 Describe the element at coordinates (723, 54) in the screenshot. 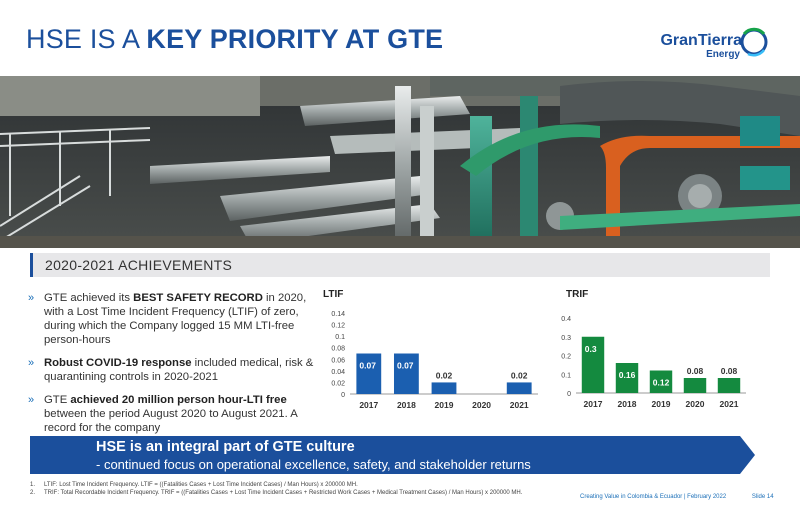

I see `logo-line2: Energy` at that location.